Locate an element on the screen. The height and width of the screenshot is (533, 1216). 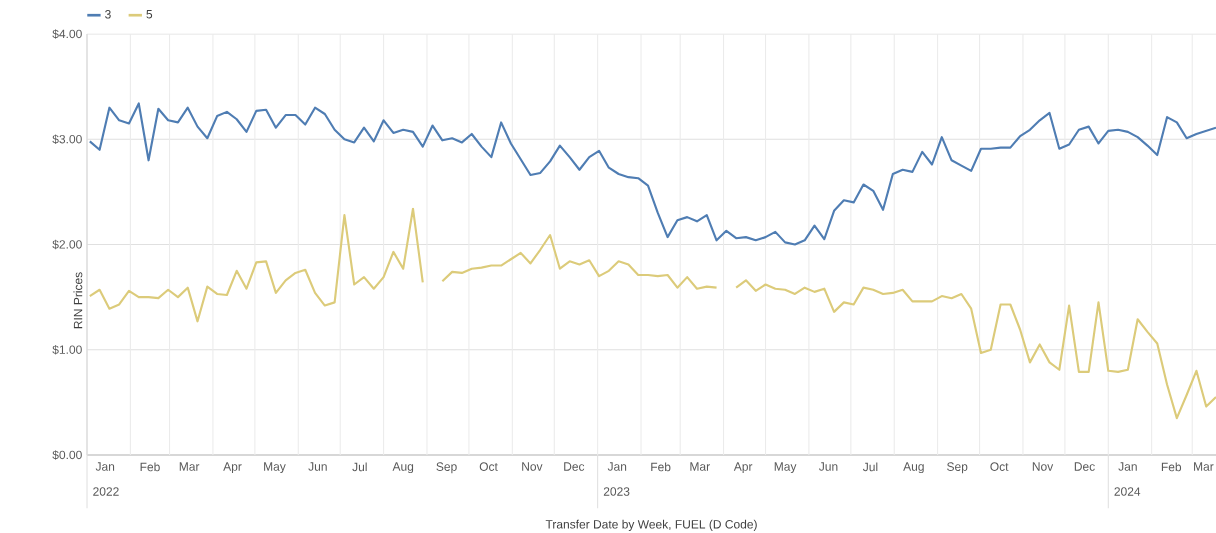
x-axis-title: Transfer Date by Week, FUEL (D Code) is located at coordinates (651, 525).